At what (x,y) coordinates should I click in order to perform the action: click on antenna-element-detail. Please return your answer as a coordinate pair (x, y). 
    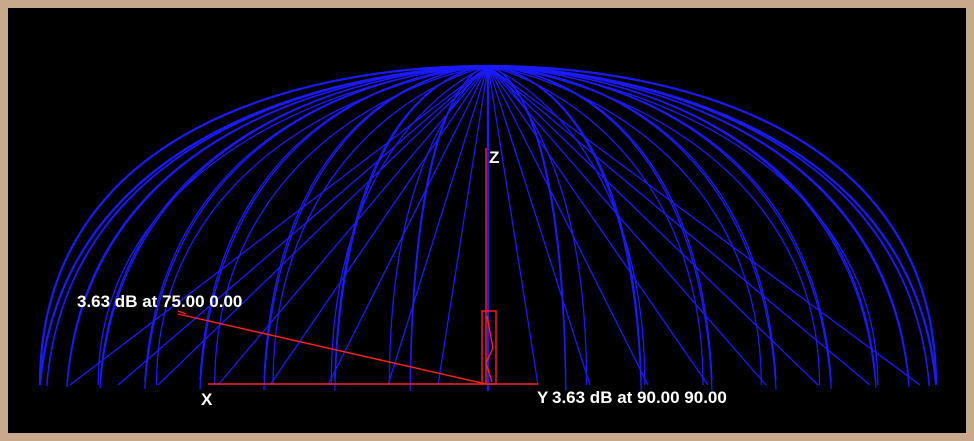
    Looking at the image, I should click on (489, 349).